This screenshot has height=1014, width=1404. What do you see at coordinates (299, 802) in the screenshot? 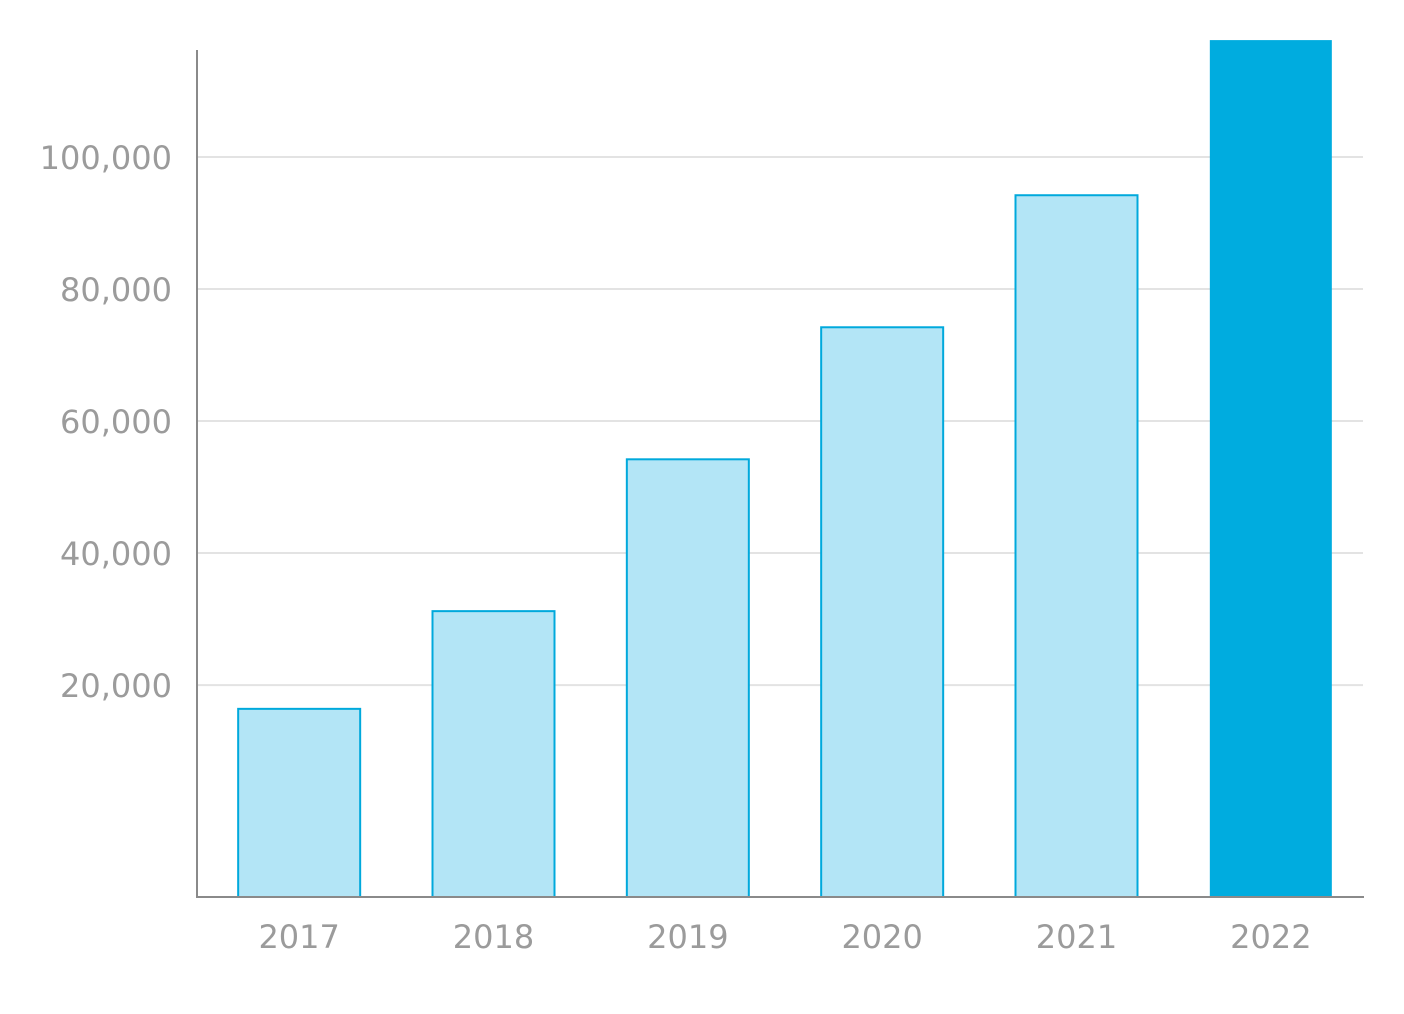
I see `bar-2017` at bounding box center [299, 802].